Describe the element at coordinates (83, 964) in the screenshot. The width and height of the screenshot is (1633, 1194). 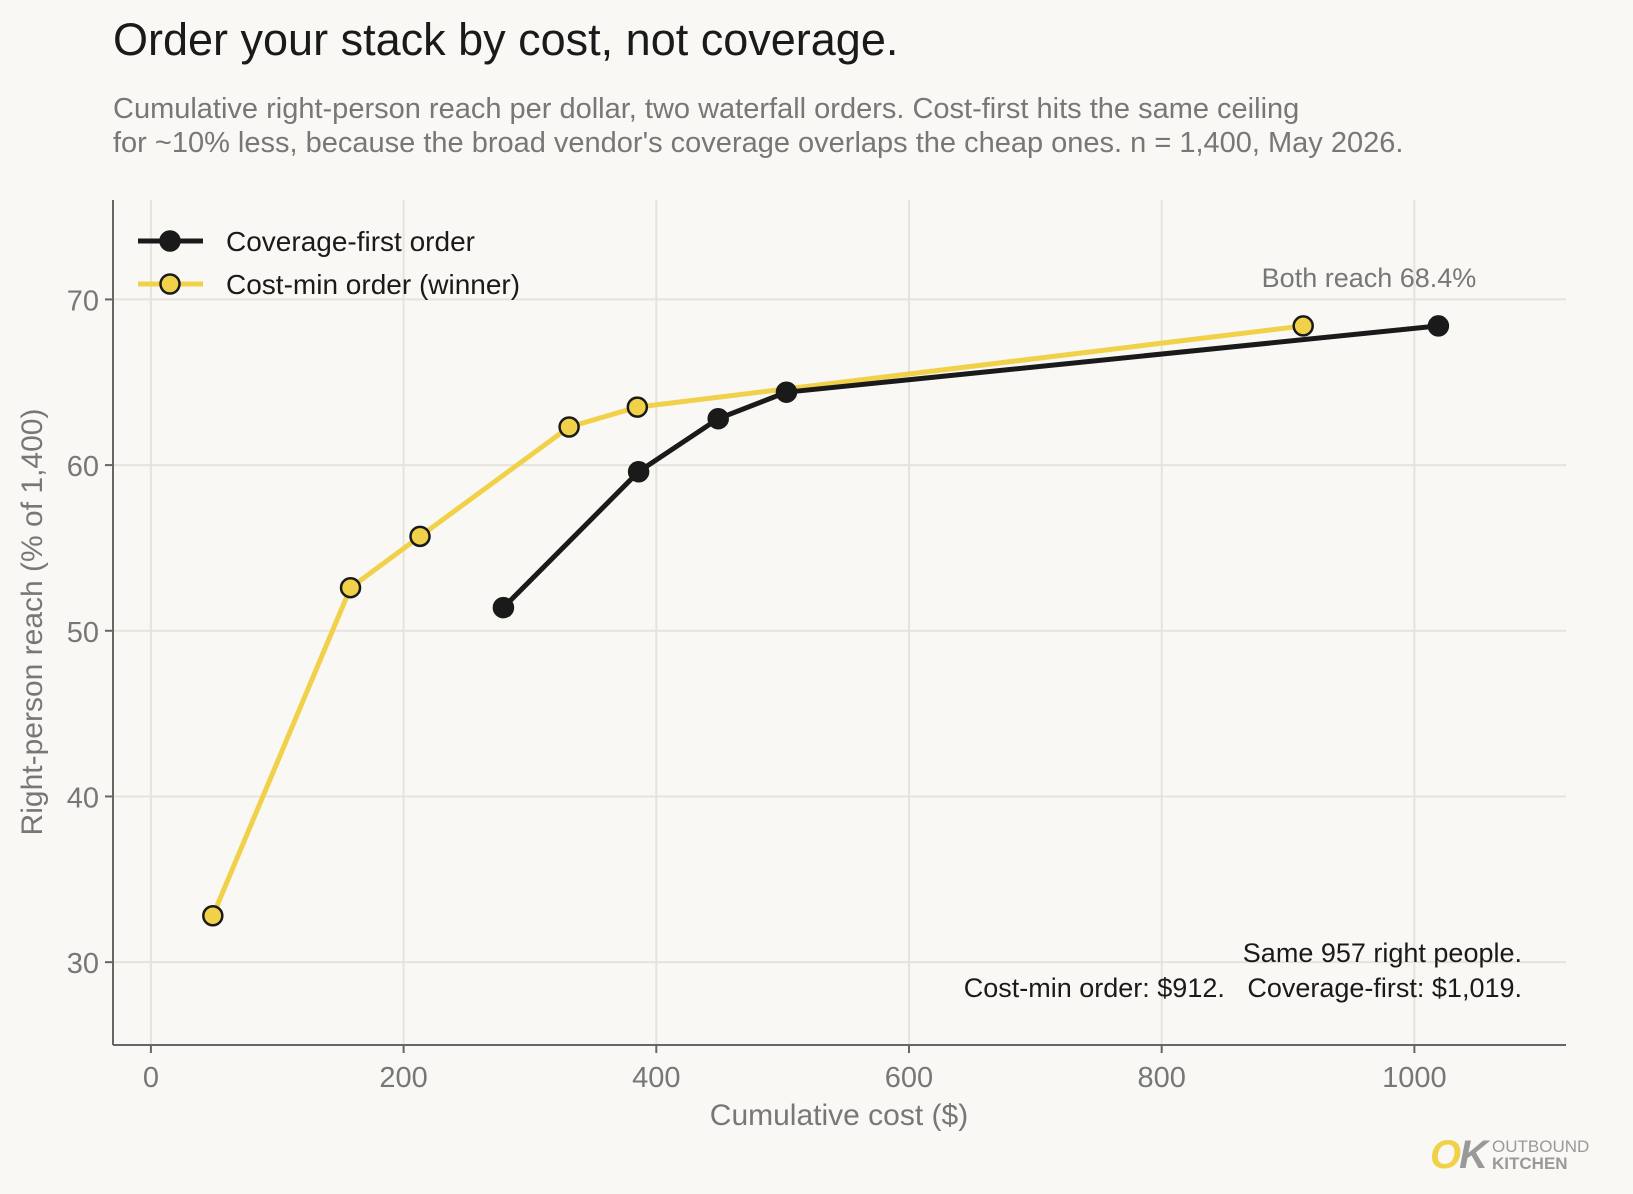
I see `y-tick-label: 30` at that location.